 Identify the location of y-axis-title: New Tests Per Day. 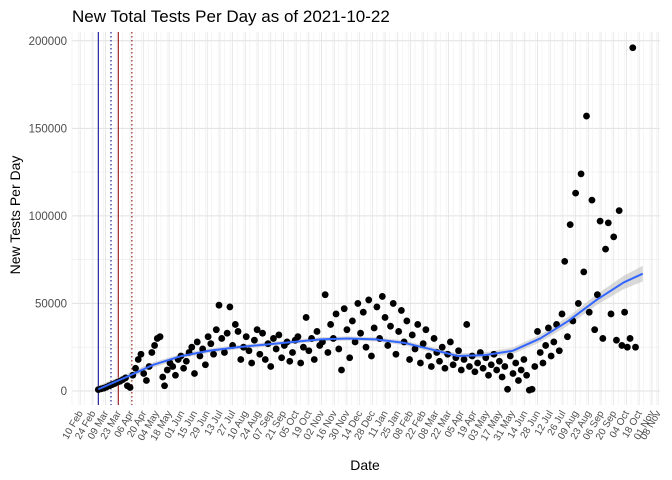
(15, 215).